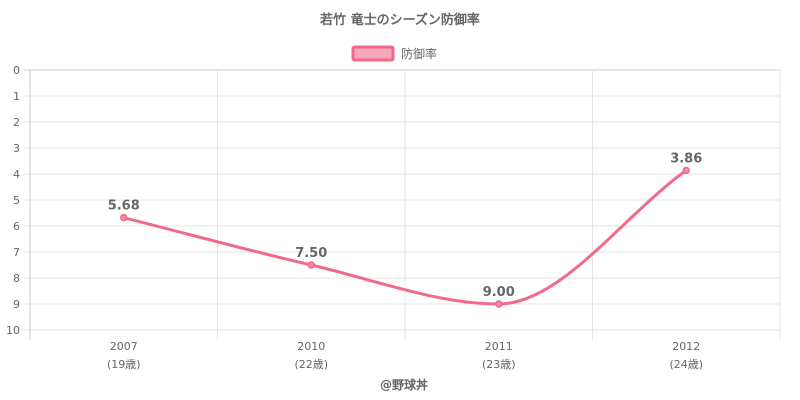 The height and width of the screenshot is (400, 800). Describe the element at coordinates (311, 253) in the screenshot. I see `data-label: 7.50` at that location.